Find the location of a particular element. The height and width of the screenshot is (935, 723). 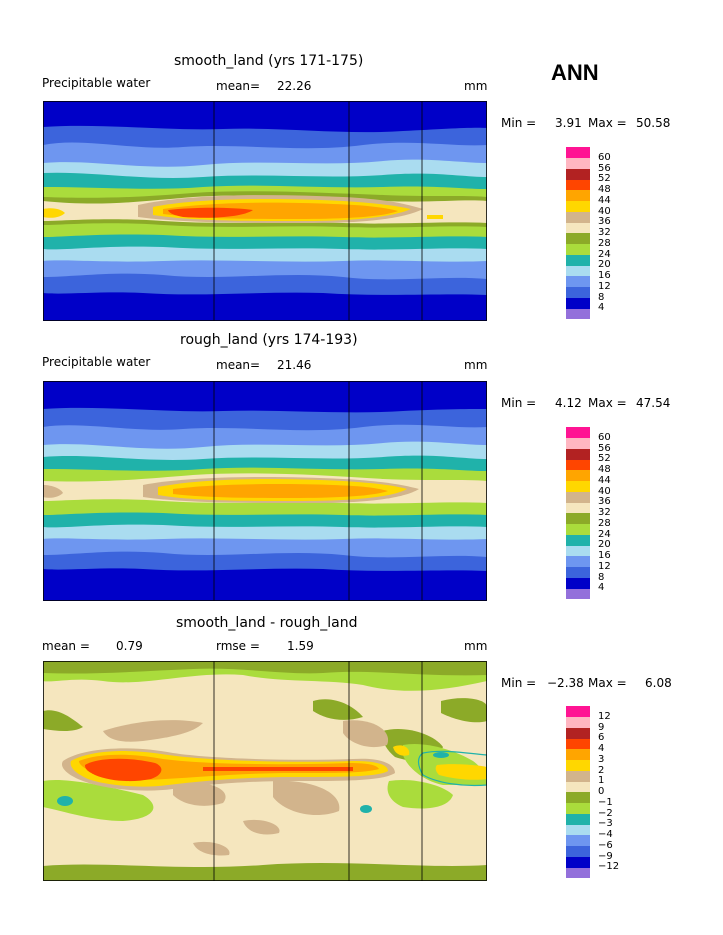

panel-3-mean-value: 0.79 is located at coordinates (129, 646).